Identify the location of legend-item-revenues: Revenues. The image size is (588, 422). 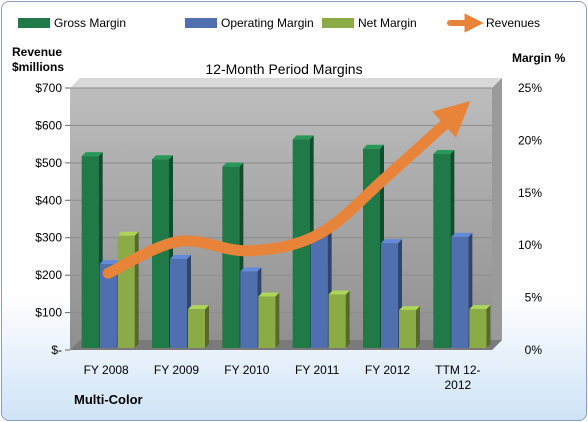
(493, 23).